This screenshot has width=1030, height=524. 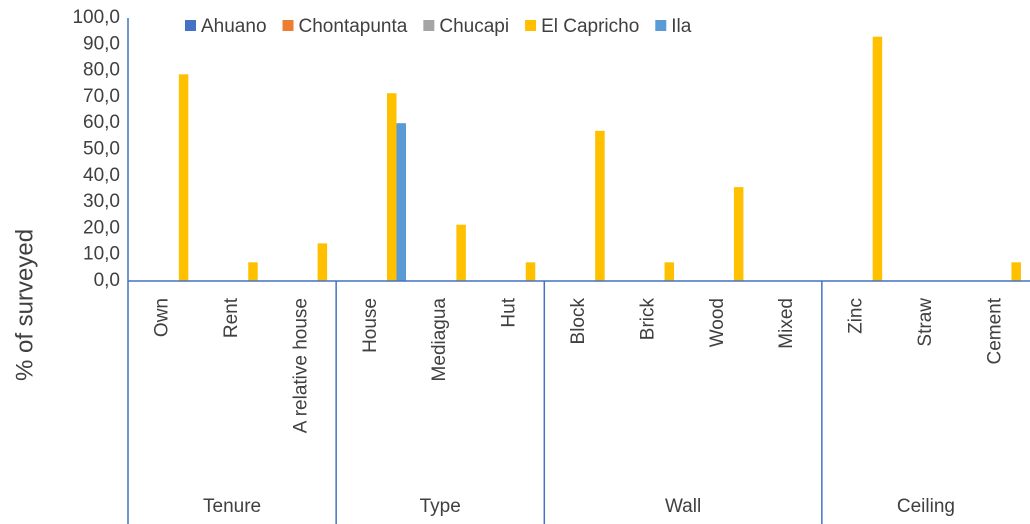 I want to click on group-label: Wall, so click(x=683, y=506).